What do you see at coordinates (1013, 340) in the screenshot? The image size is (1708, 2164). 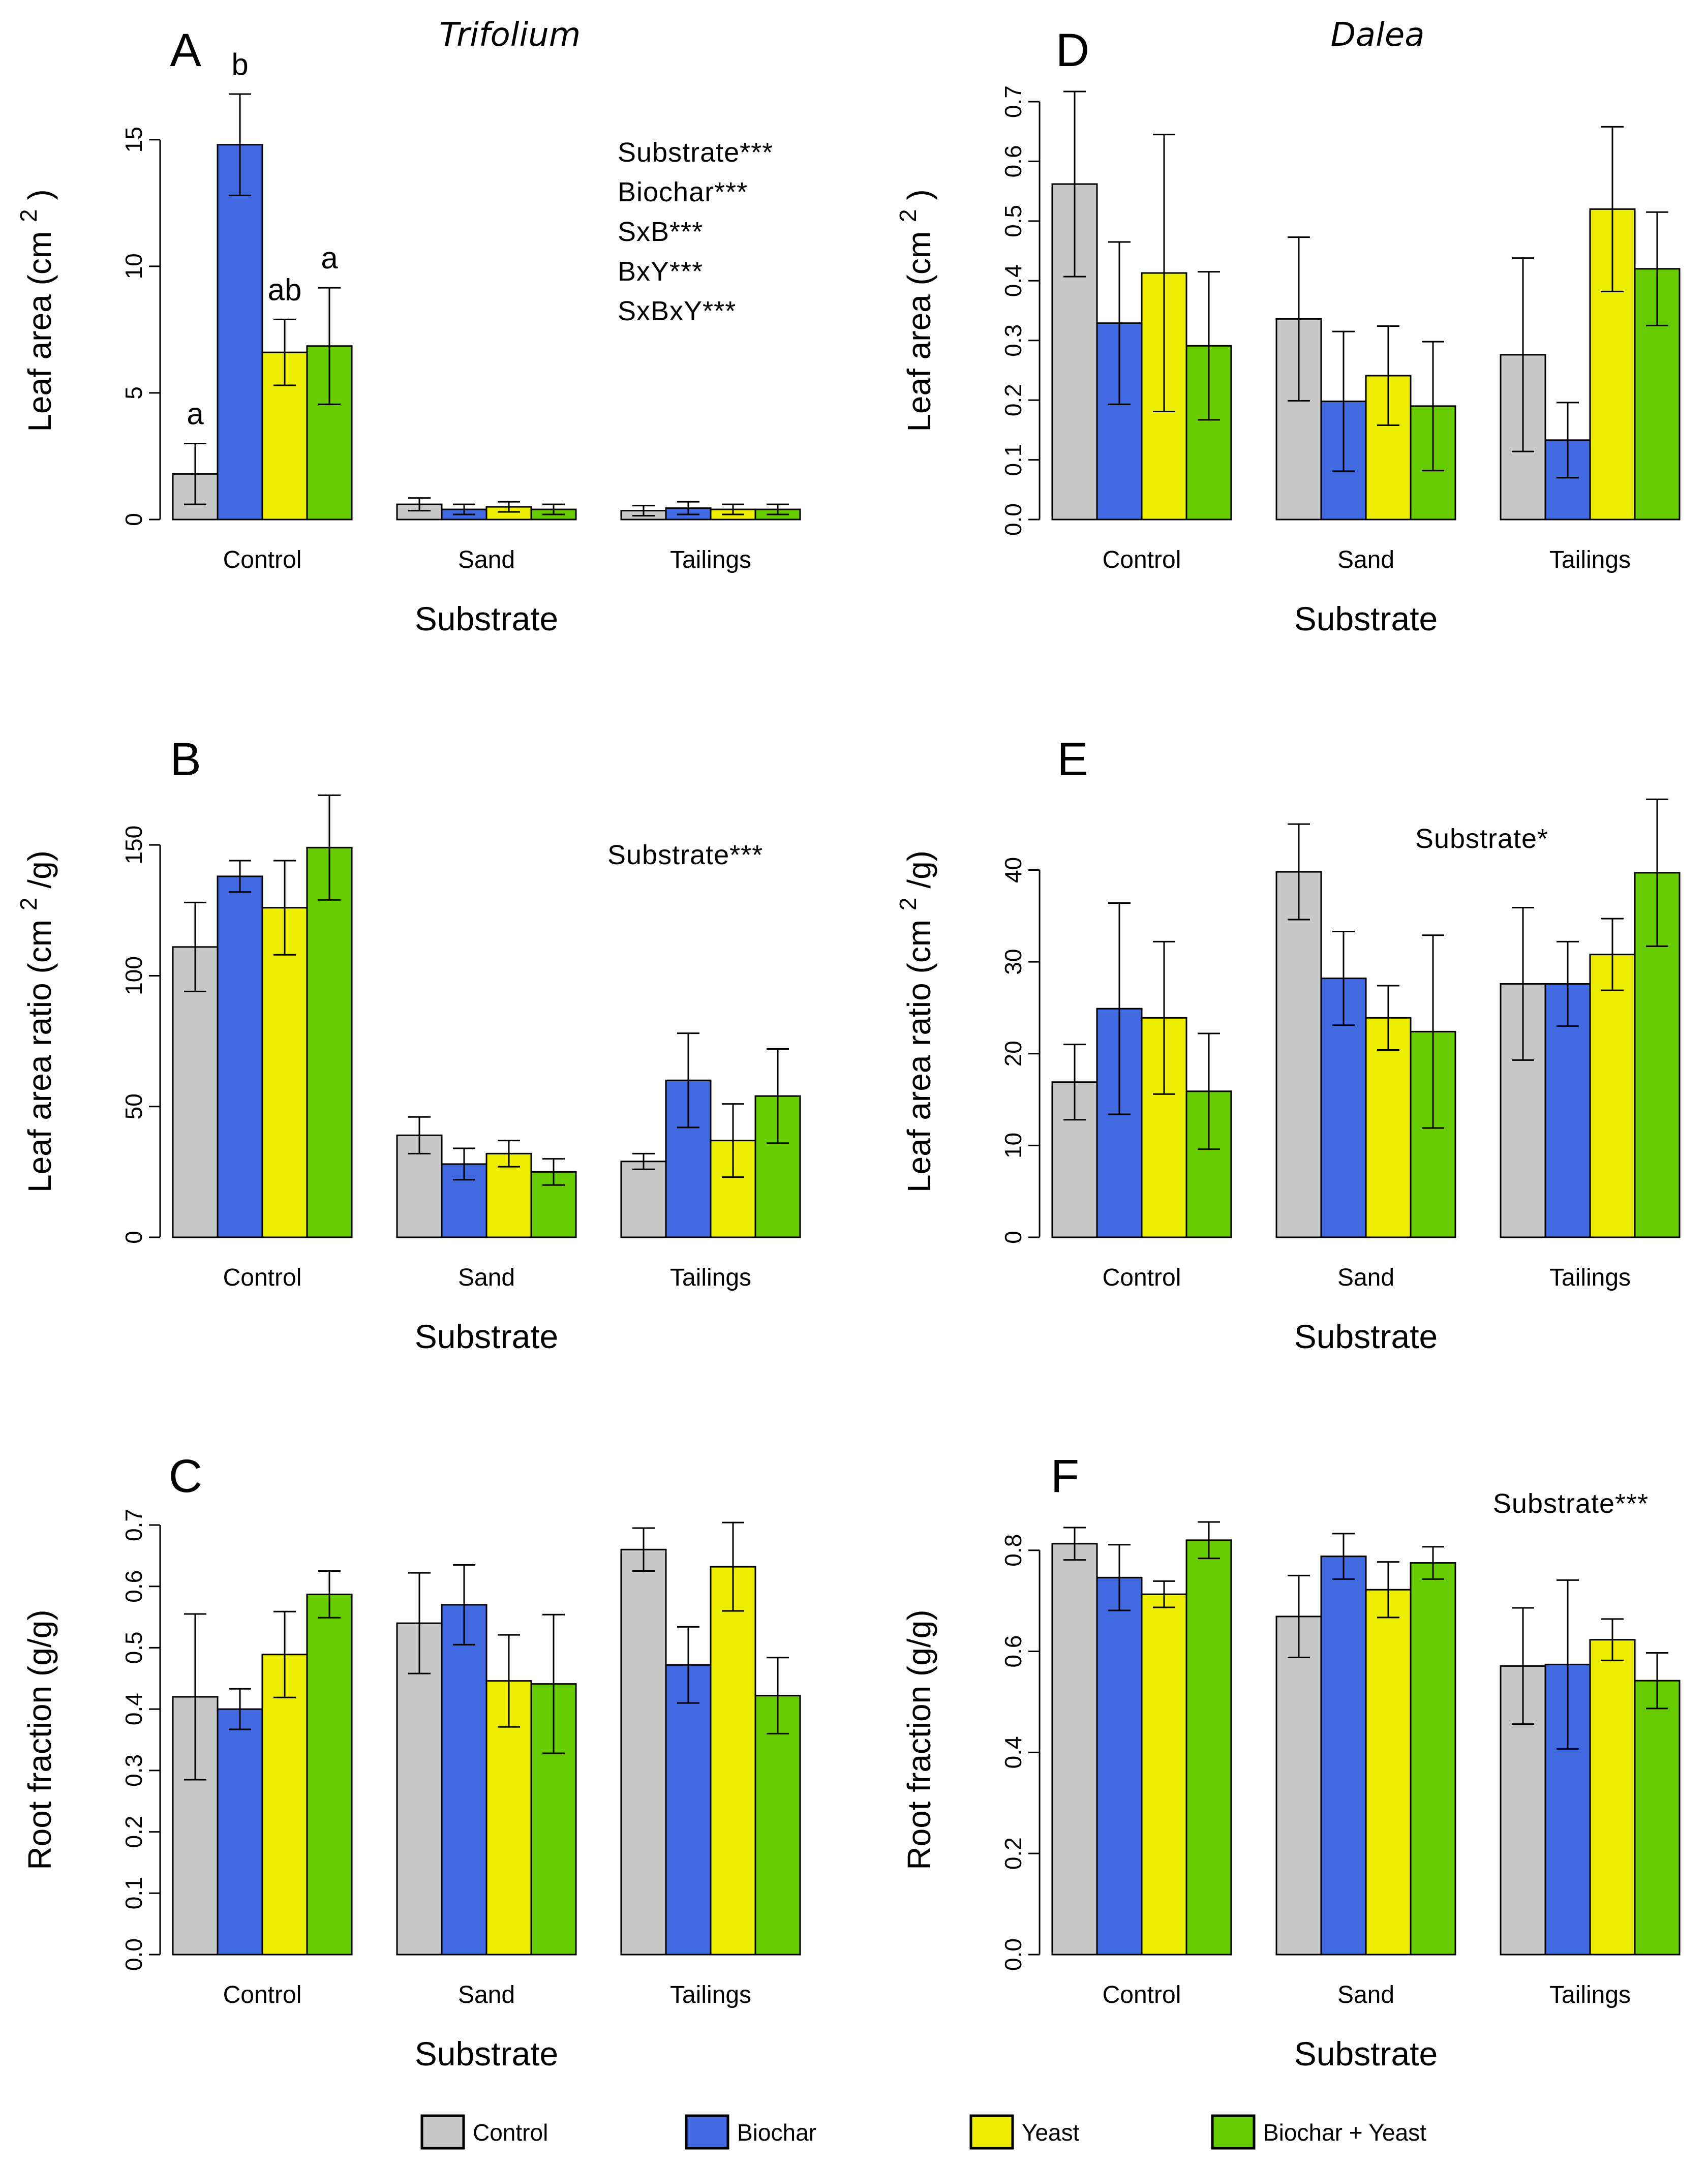 I see `y-tick-label: 0.3` at bounding box center [1013, 340].